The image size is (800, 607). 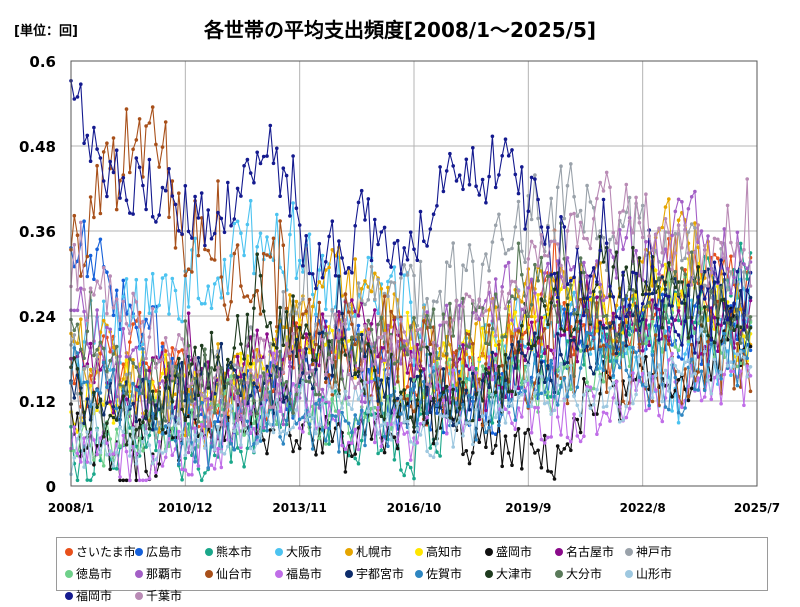 I want to click on legend-item: 那覇市, so click(x=170, y=574).